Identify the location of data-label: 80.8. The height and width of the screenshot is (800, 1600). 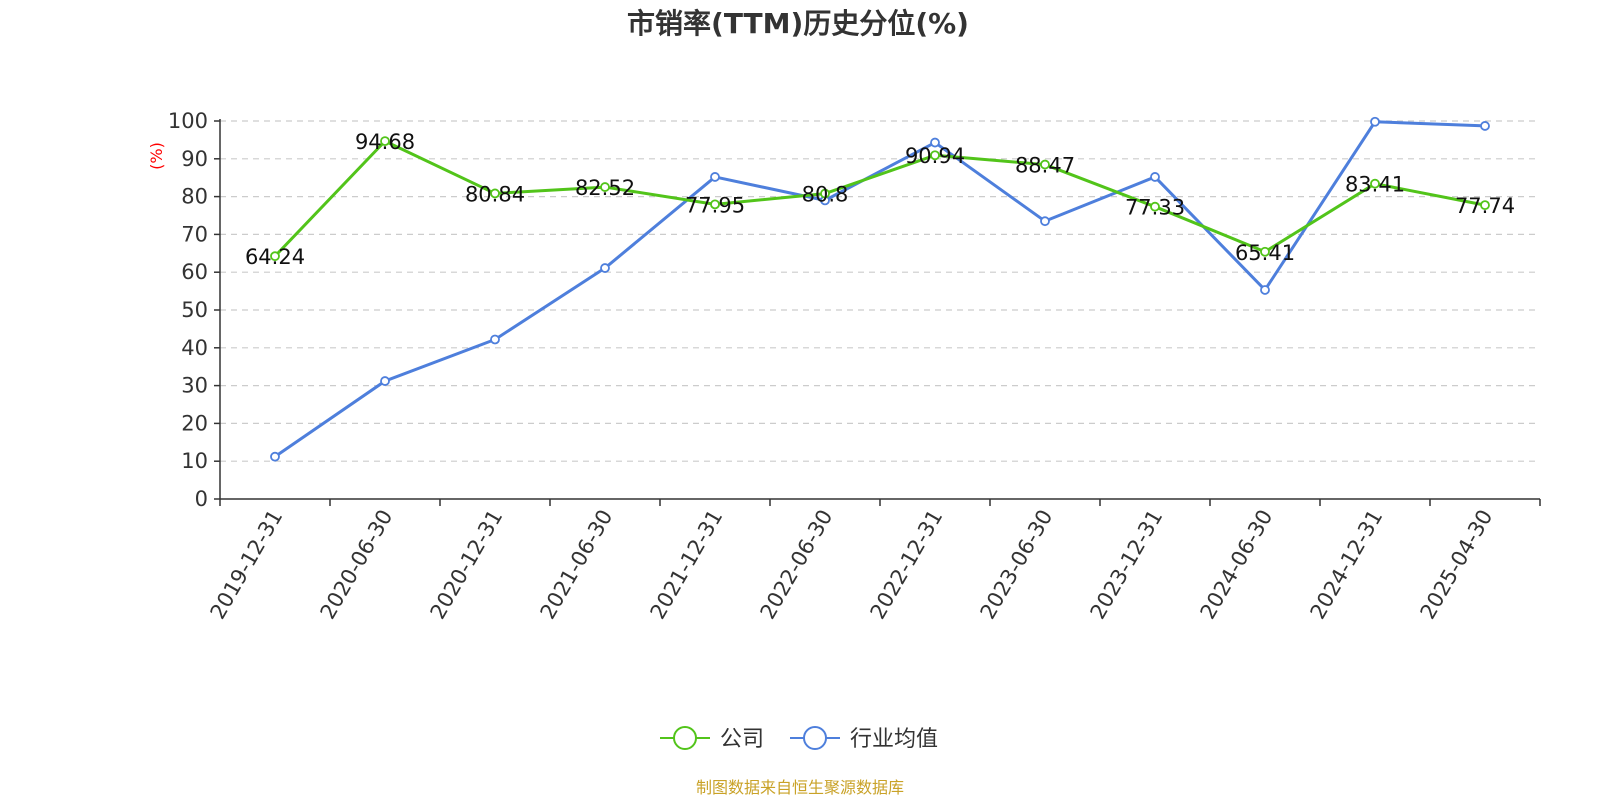
(825, 195).